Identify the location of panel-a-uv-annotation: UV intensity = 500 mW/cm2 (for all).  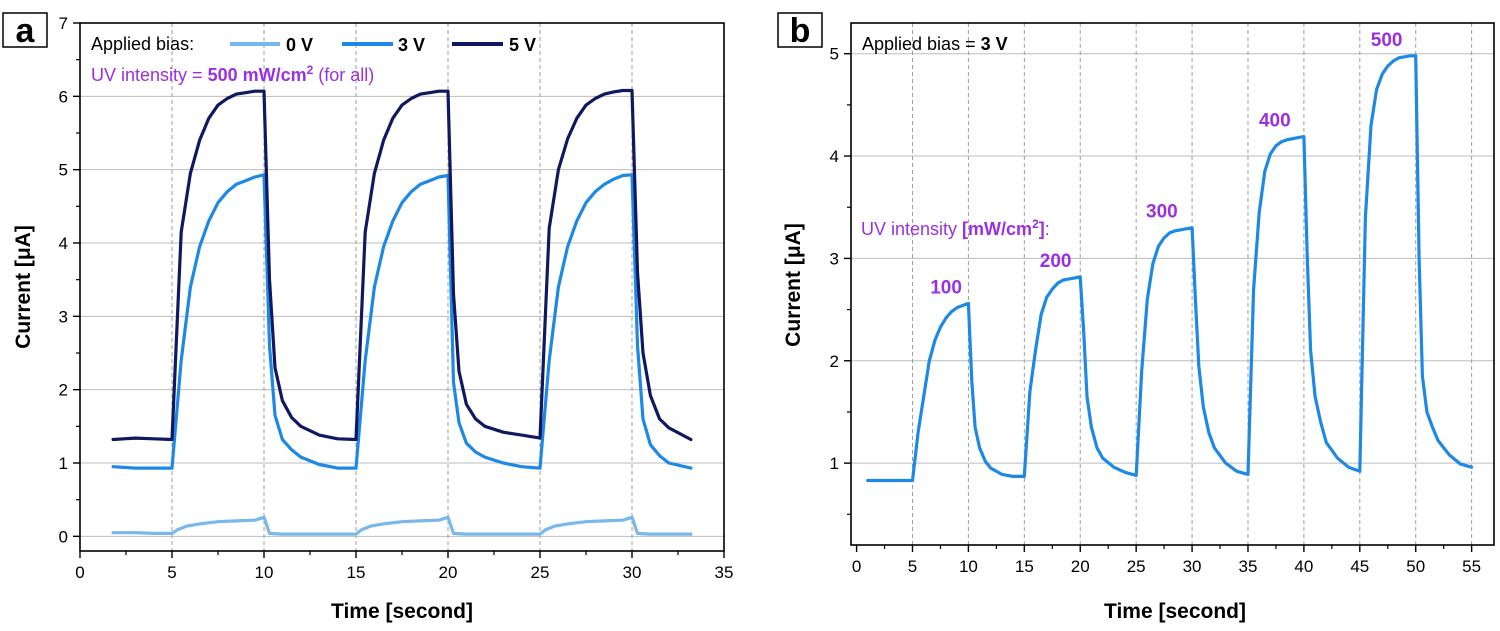
(232, 74).